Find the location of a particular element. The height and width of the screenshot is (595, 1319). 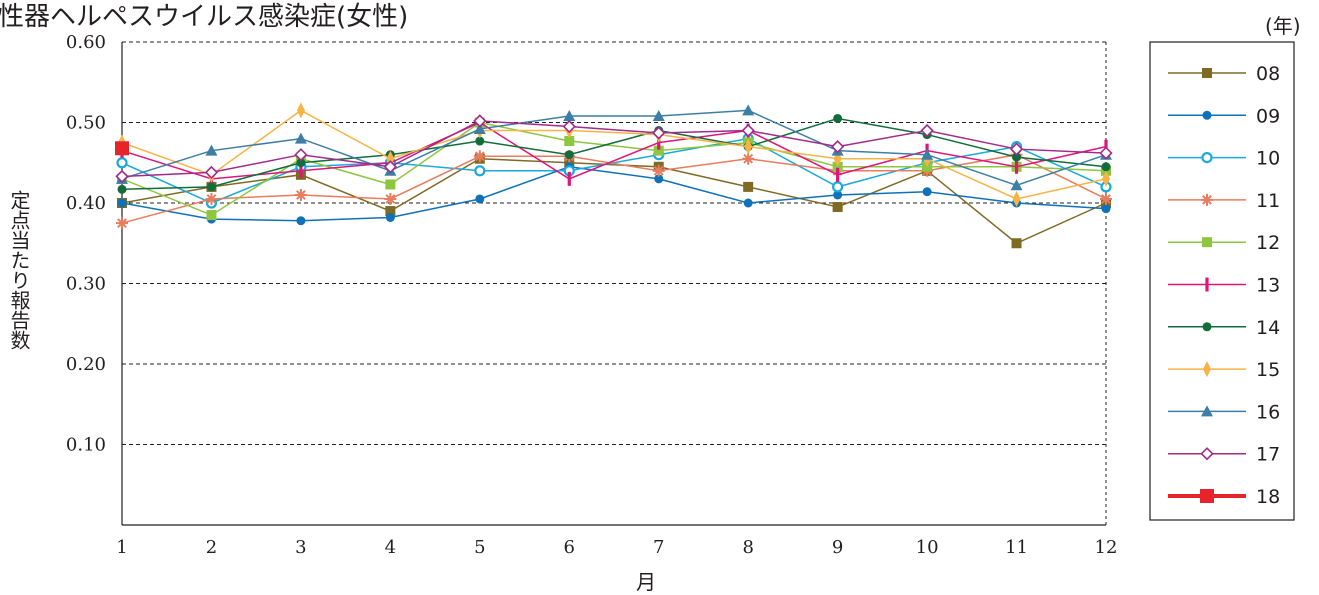

y-axis-label: 定点当たり報告数 is located at coordinates (19, 270).